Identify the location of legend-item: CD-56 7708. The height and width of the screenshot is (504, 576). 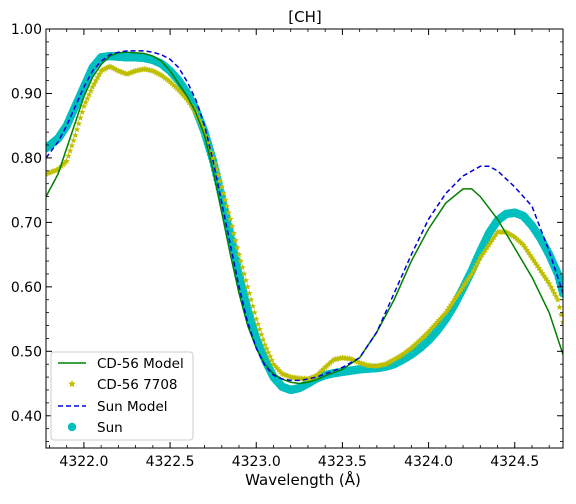
(123, 385).